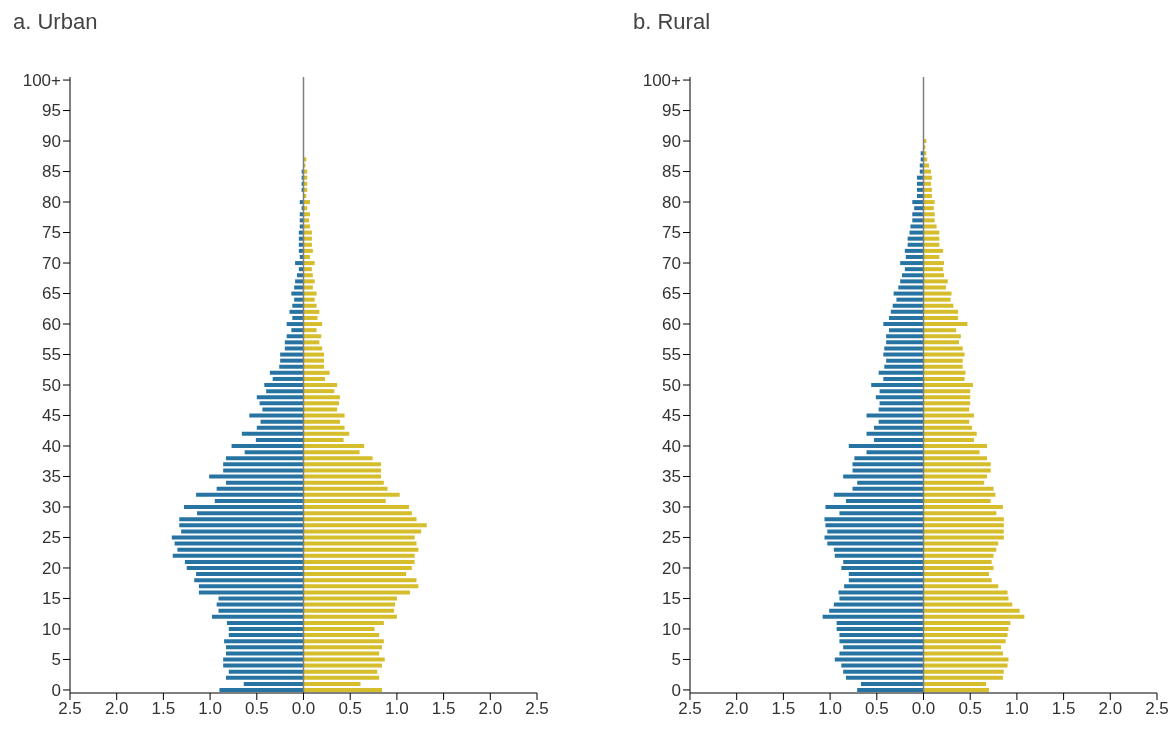  What do you see at coordinates (70, 709) in the screenshot?
I see `x-tick-label: 2.5` at bounding box center [70, 709].